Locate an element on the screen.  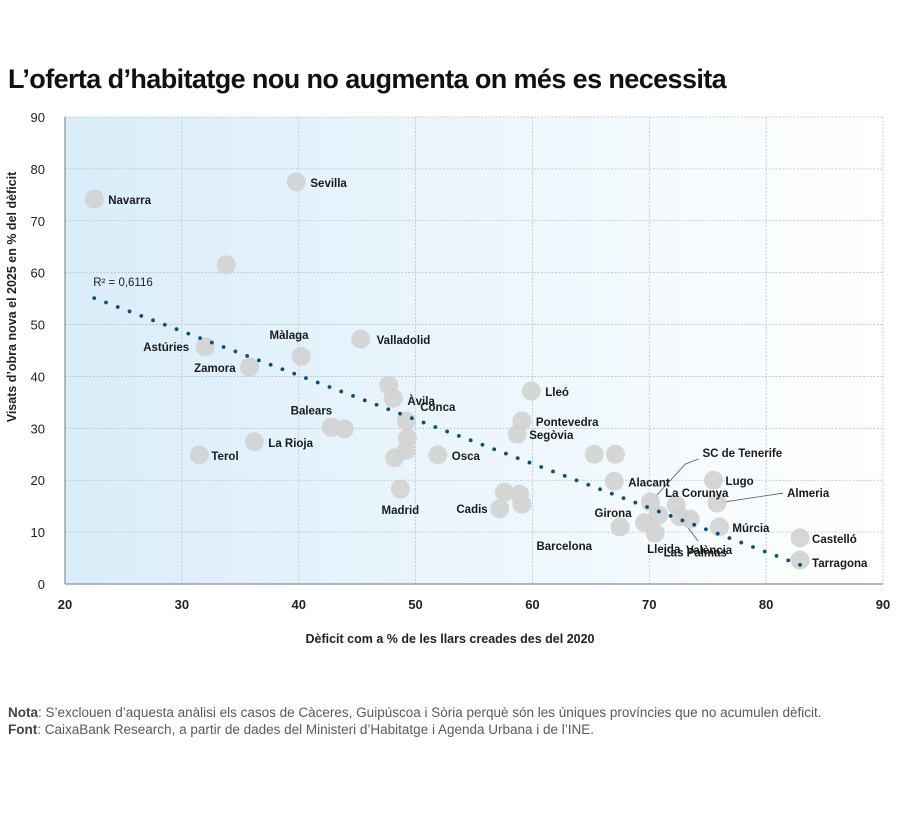
label-alacant: Alacant is located at coordinates (649, 483).